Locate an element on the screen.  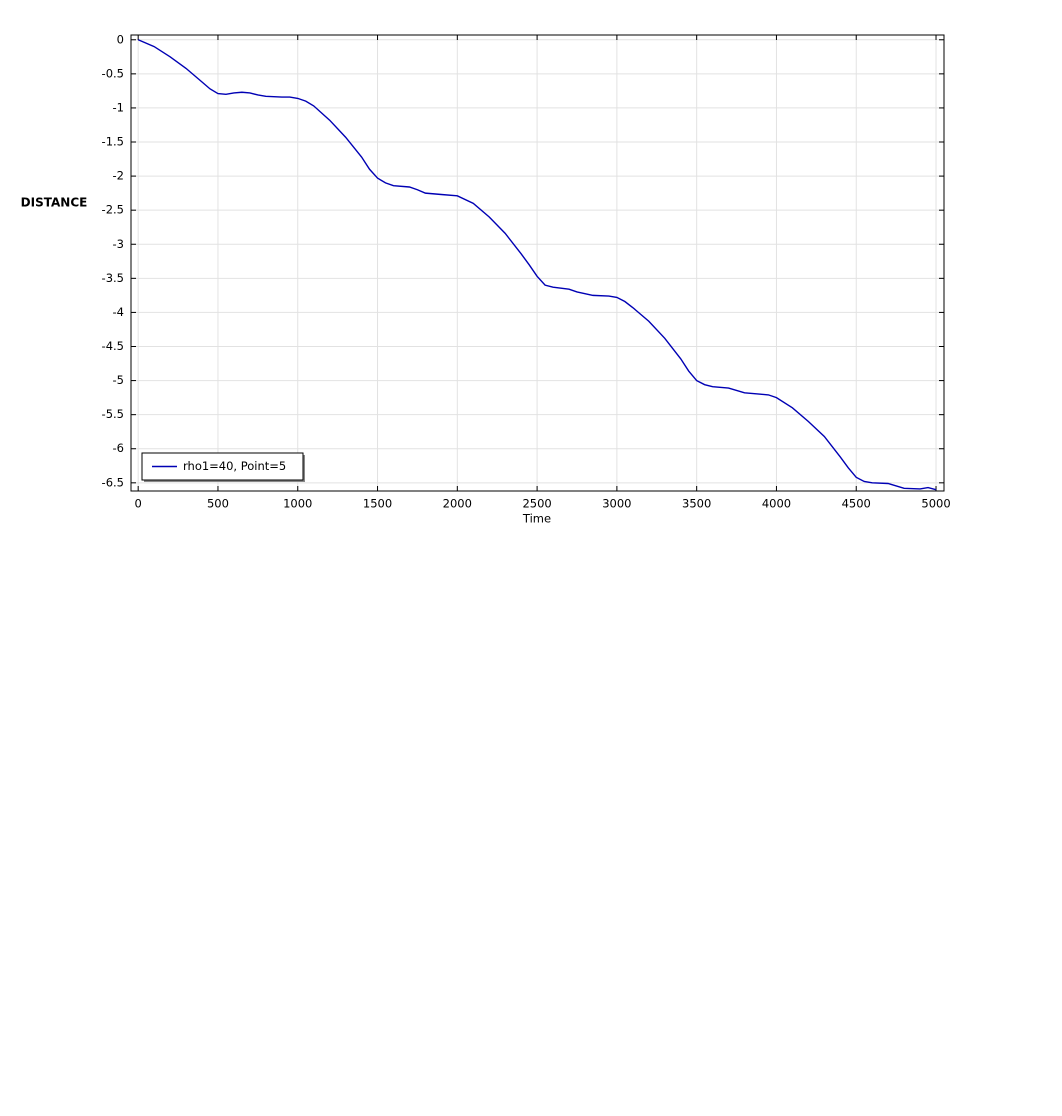
y-tick-label: -4 is located at coordinates (118, 312).